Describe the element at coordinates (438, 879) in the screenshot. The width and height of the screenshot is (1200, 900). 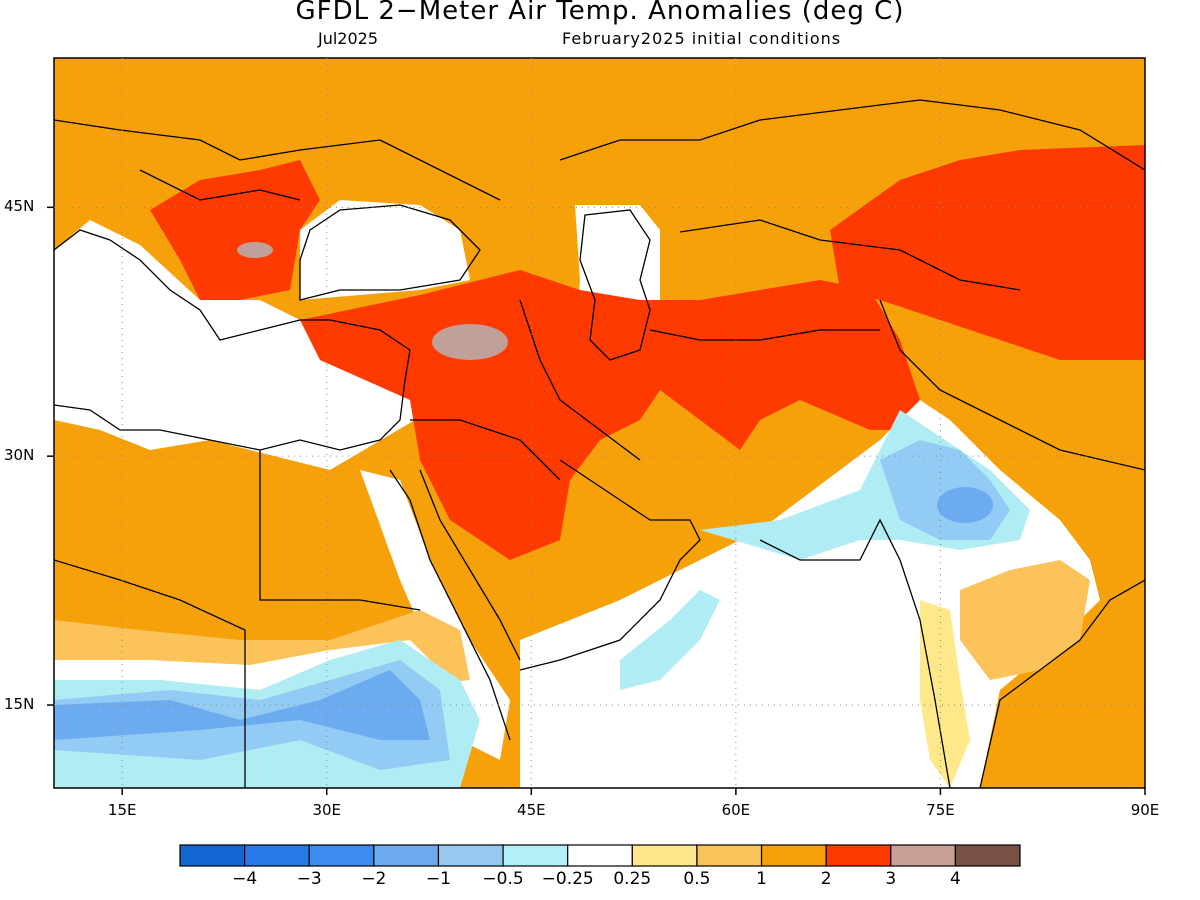
I see `colorbar-label: −1` at that location.